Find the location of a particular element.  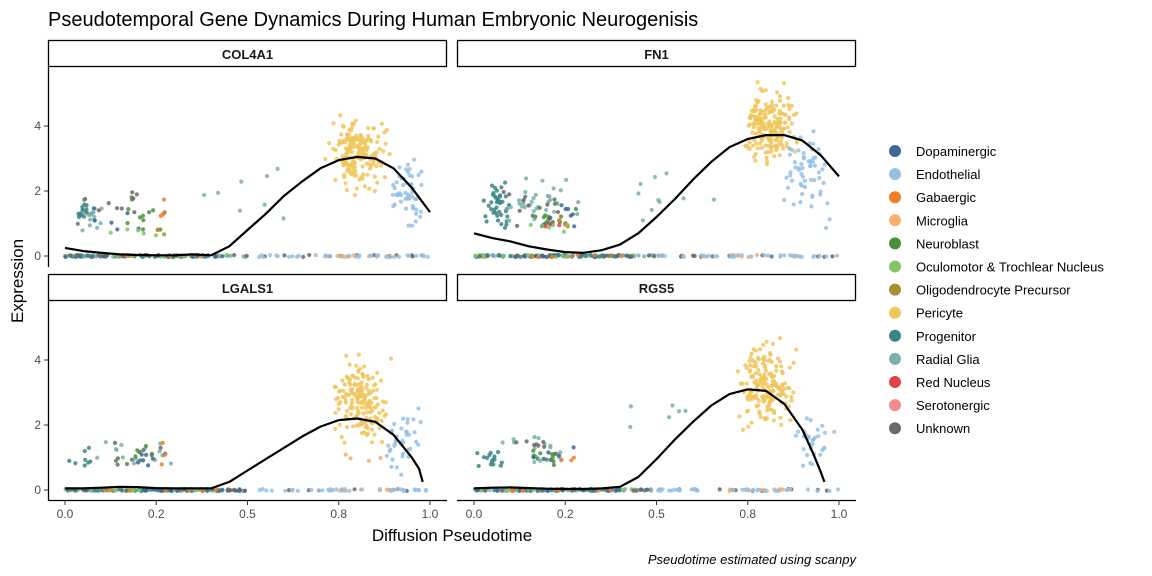

legend-swatch is located at coordinates (895, 174).